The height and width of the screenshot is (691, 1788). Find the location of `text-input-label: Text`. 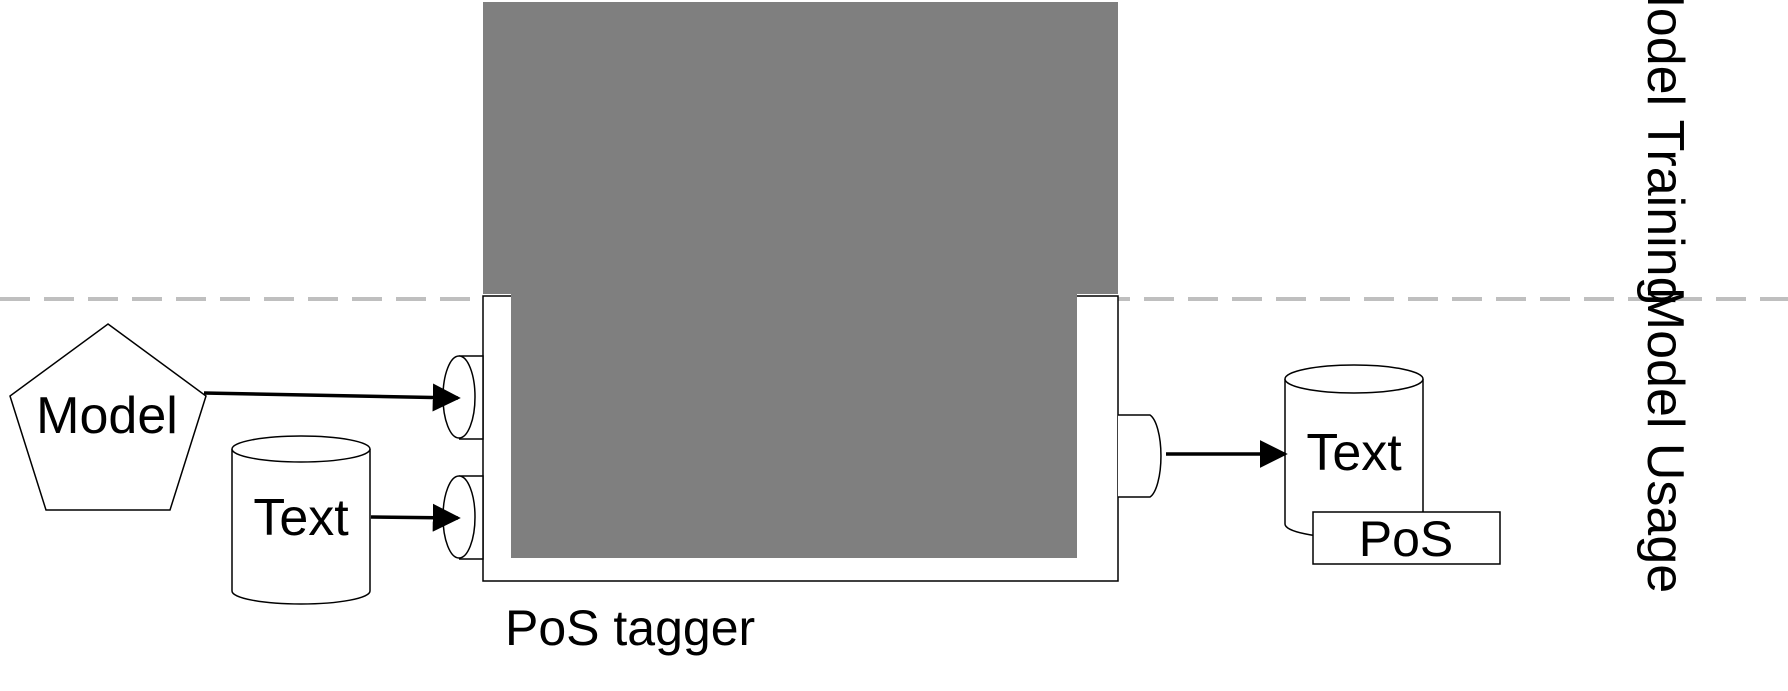

text-input-label: Text is located at coordinates (301, 518).